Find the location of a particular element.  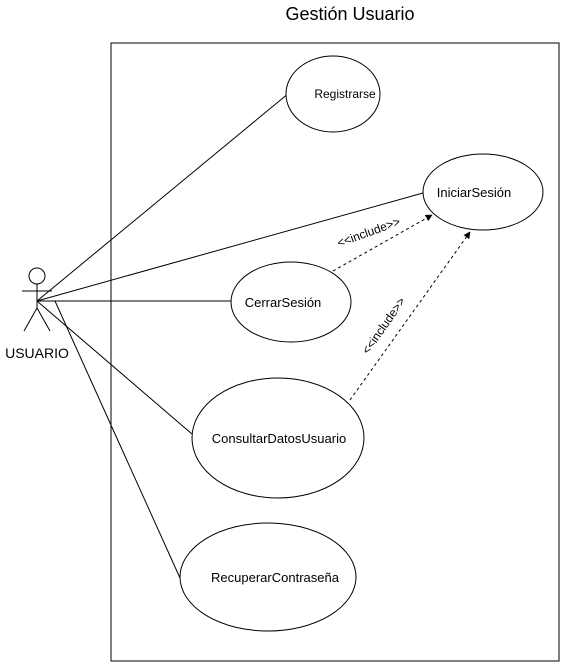

use-case-cerrar-sesion: CerrarSesión is located at coordinates (291, 302).